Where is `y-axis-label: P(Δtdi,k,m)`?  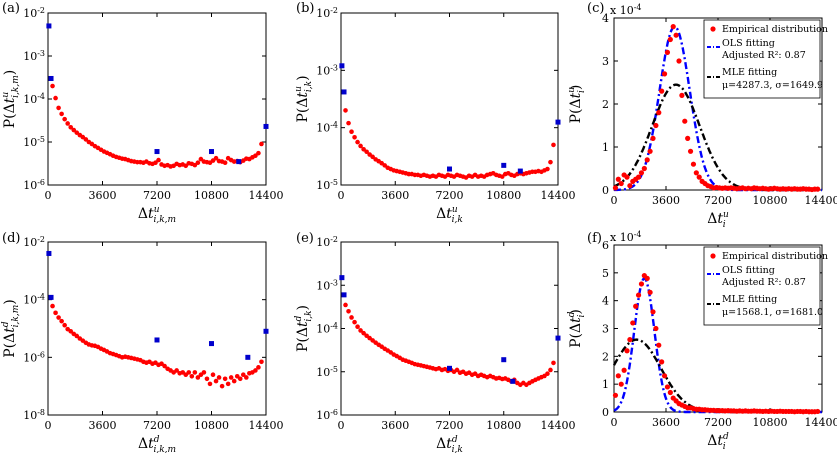
y-axis-label: P(Δtdi,k,m) is located at coordinates (11, 328).